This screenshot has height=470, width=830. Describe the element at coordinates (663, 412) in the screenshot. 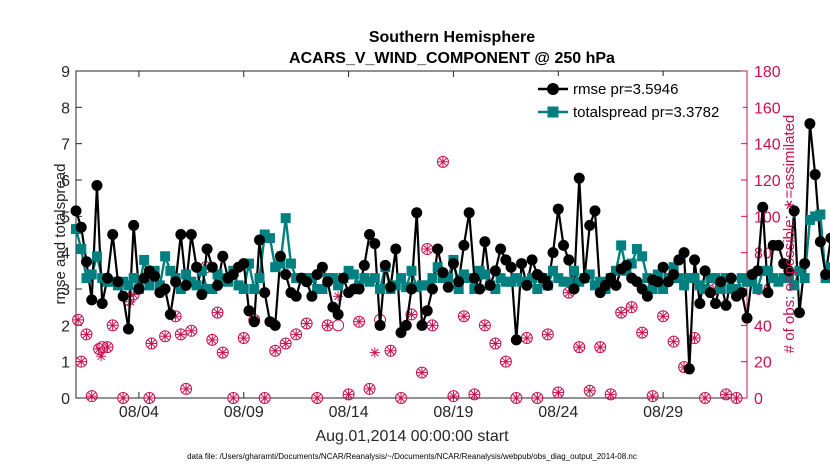

I see `x-tick-label: 08/29` at that location.